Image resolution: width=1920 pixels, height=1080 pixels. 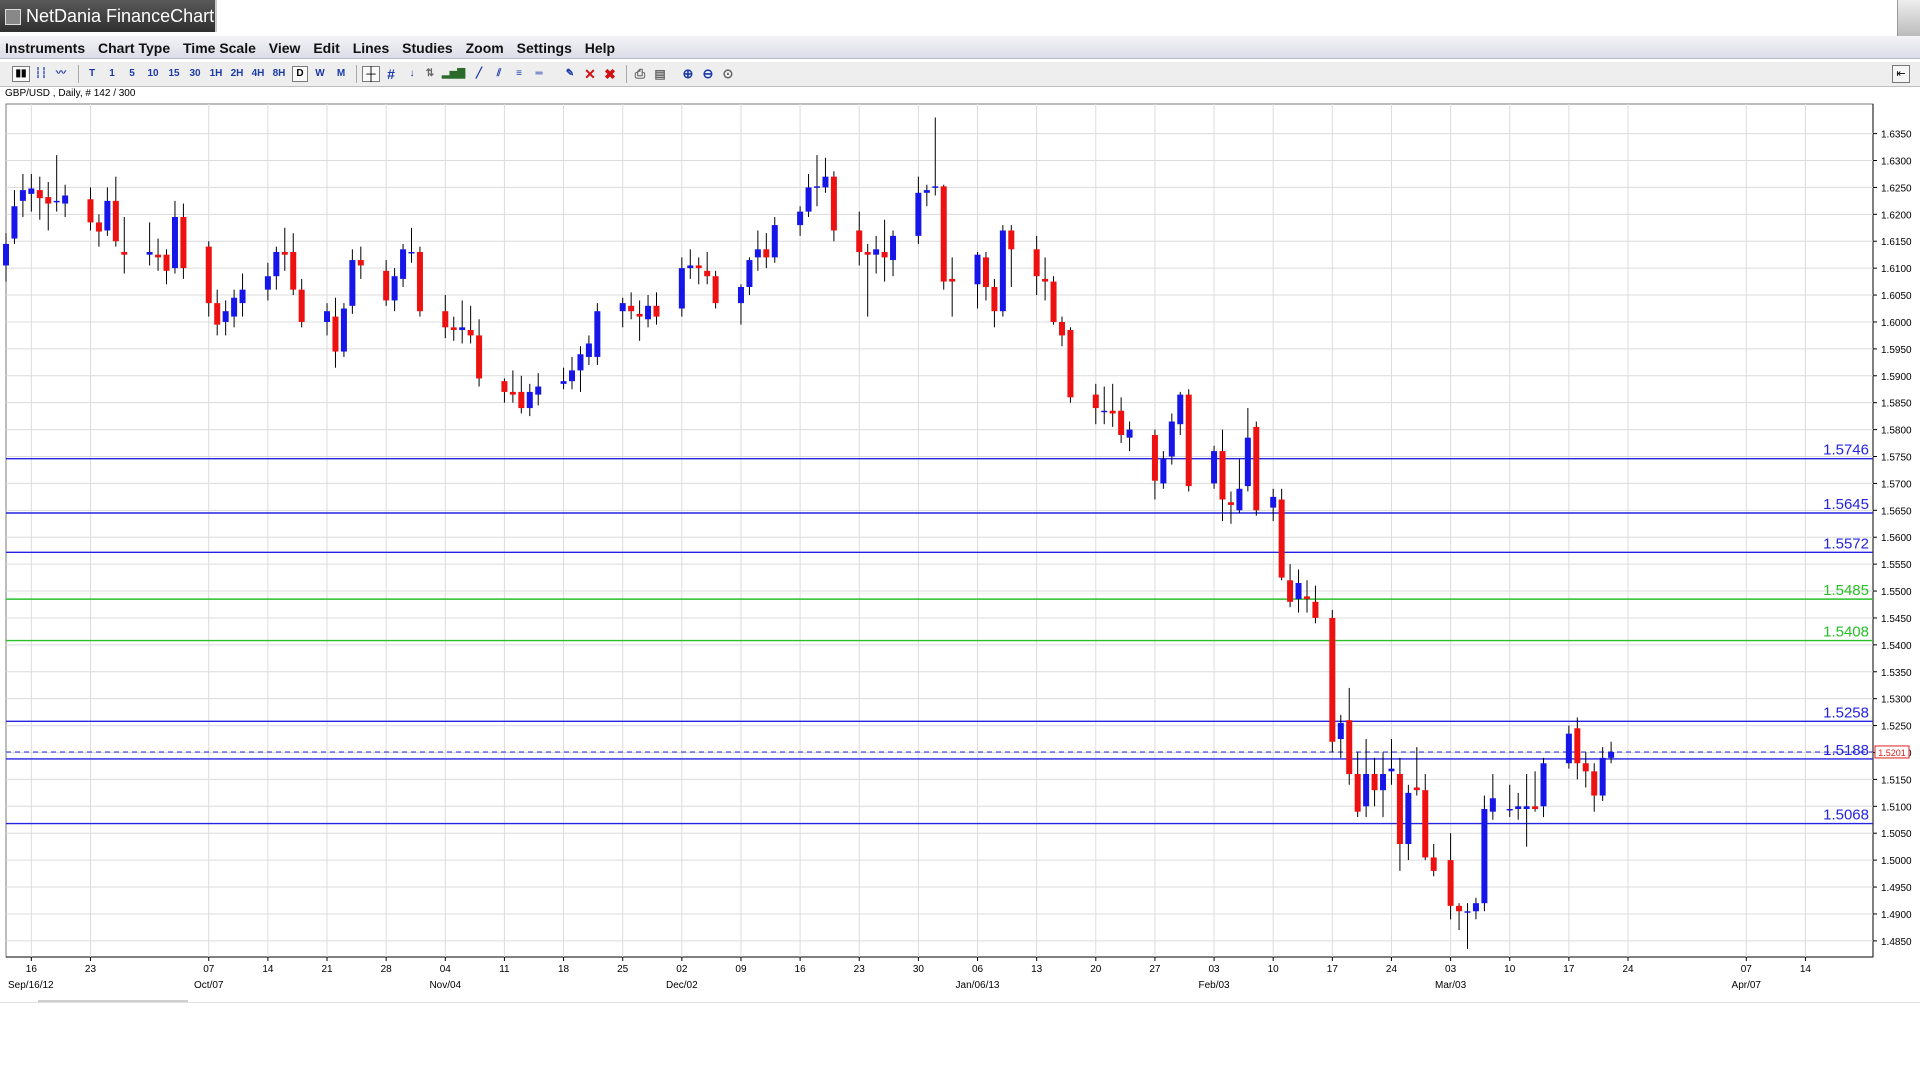 What do you see at coordinates (484, 48) in the screenshot?
I see `menu-zoom: Zoom` at bounding box center [484, 48].